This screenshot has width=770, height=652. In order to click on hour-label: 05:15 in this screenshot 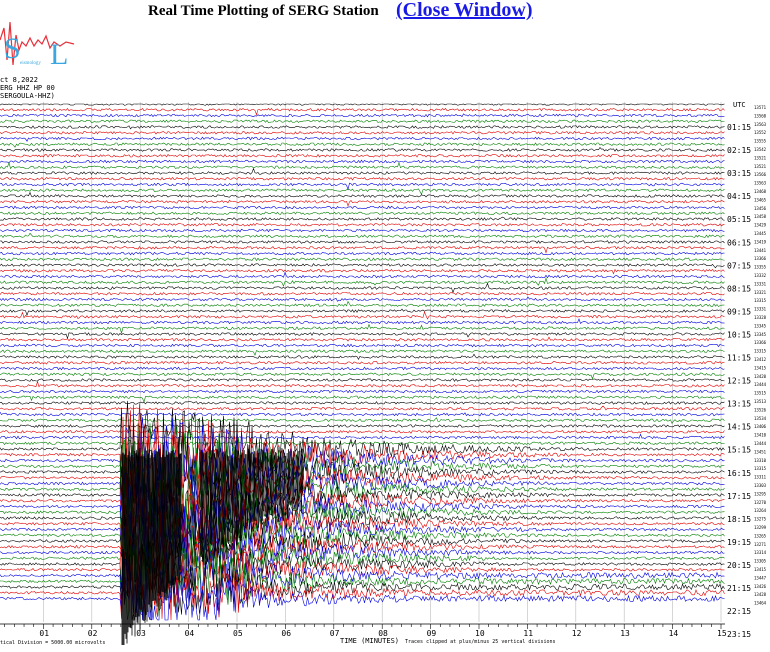, I will do `click(739, 219)`.